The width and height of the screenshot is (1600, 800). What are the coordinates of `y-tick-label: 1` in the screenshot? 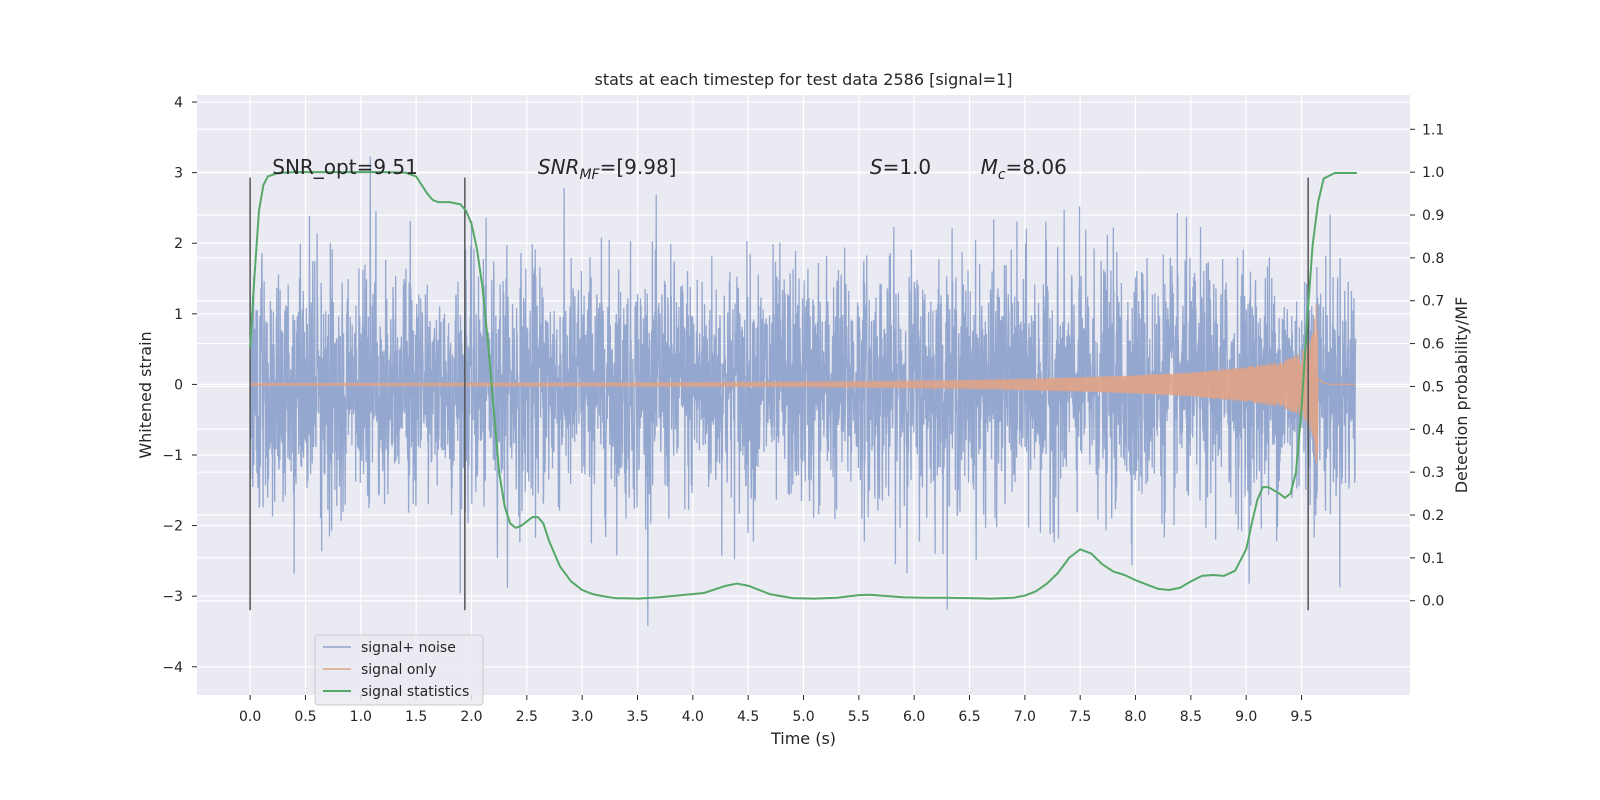 It's located at (178, 315).